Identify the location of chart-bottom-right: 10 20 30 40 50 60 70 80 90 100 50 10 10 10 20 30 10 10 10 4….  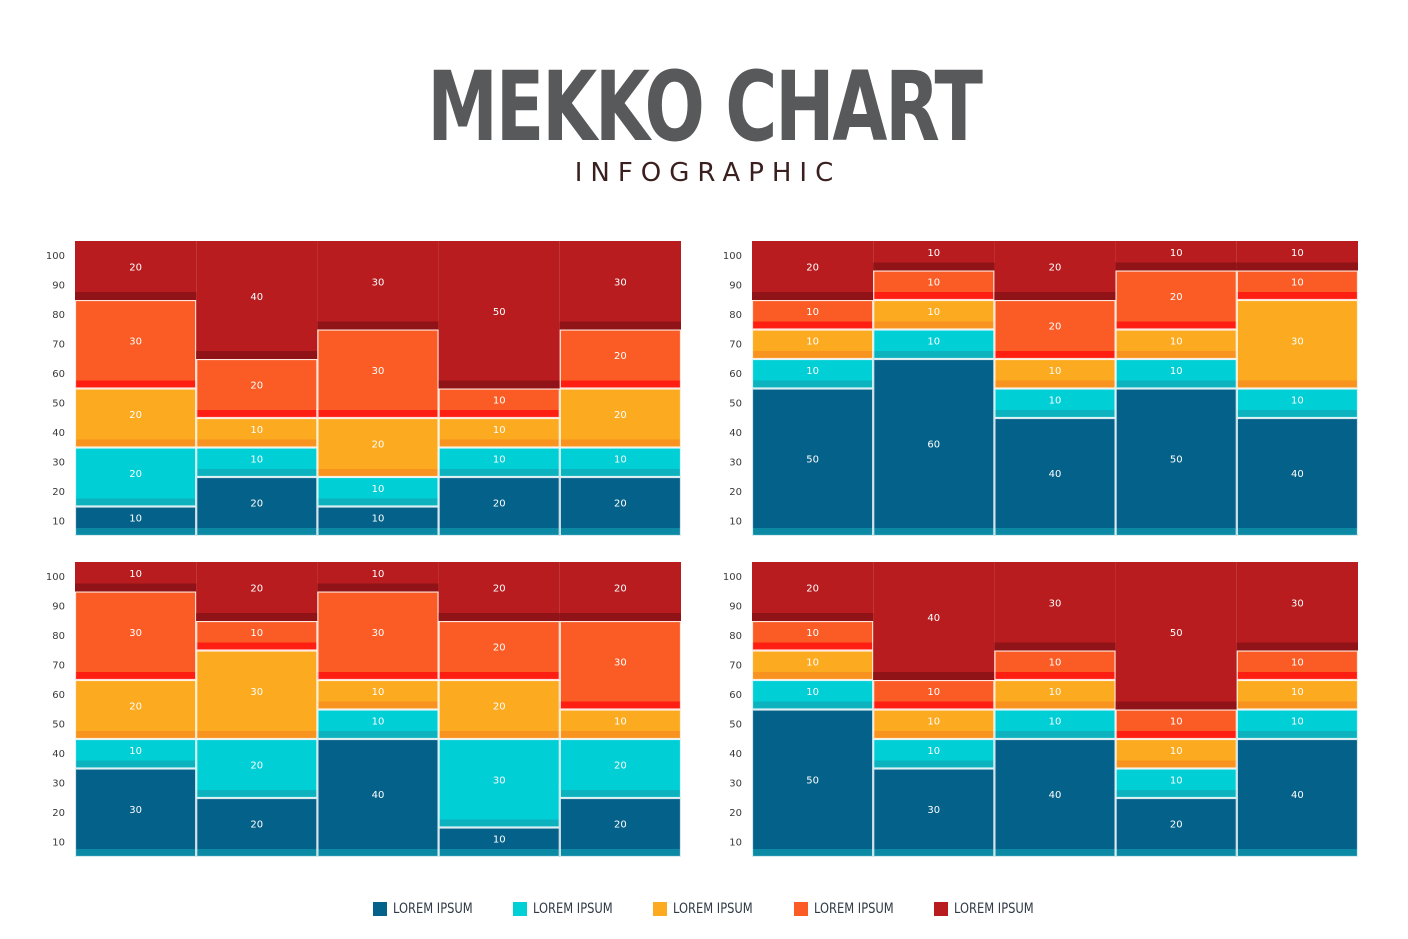
(1041, 710).